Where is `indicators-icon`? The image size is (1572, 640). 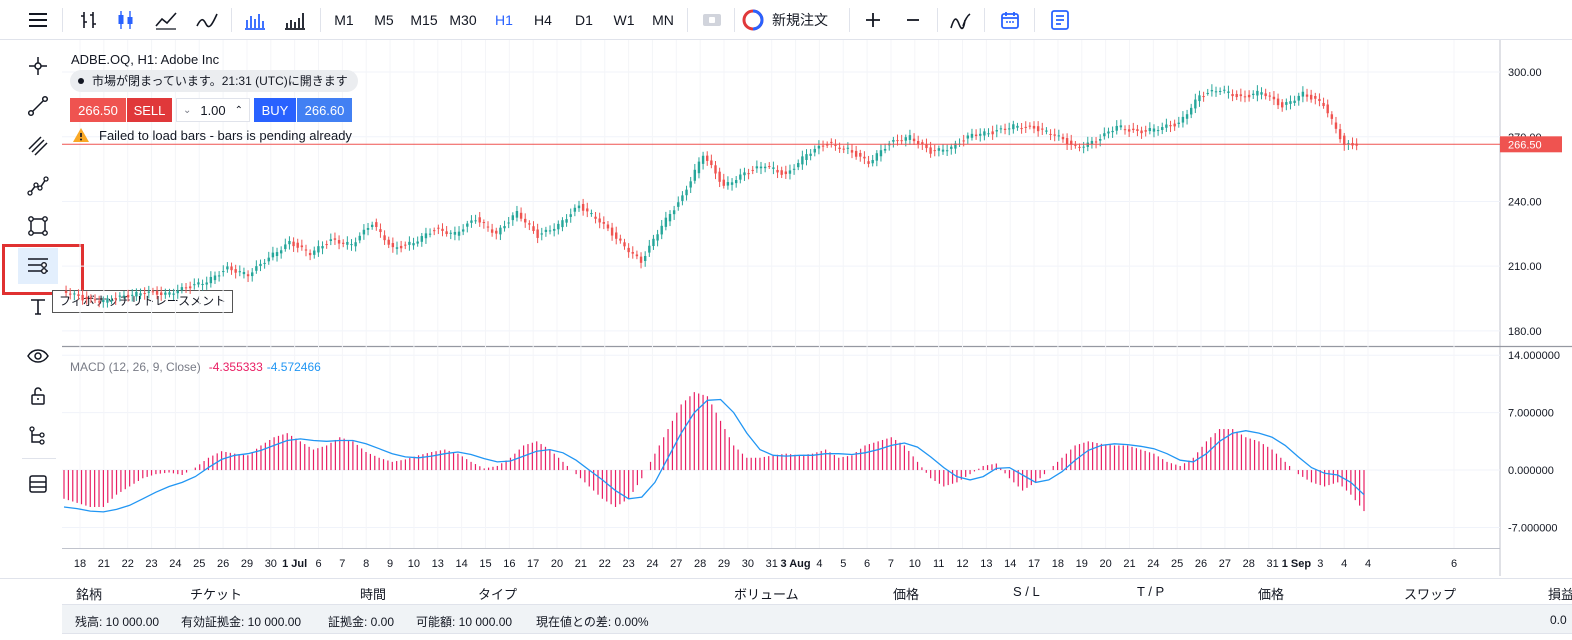
indicators-icon is located at coordinates (295, 20).